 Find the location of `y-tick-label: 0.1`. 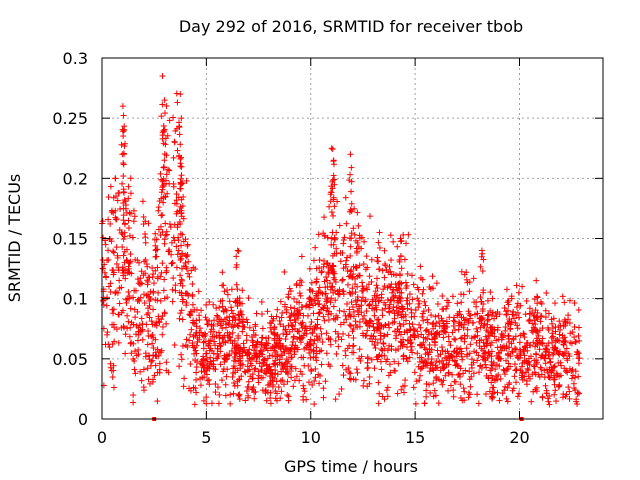

y-tick-label: 0.1 is located at coordinates (75, 299).